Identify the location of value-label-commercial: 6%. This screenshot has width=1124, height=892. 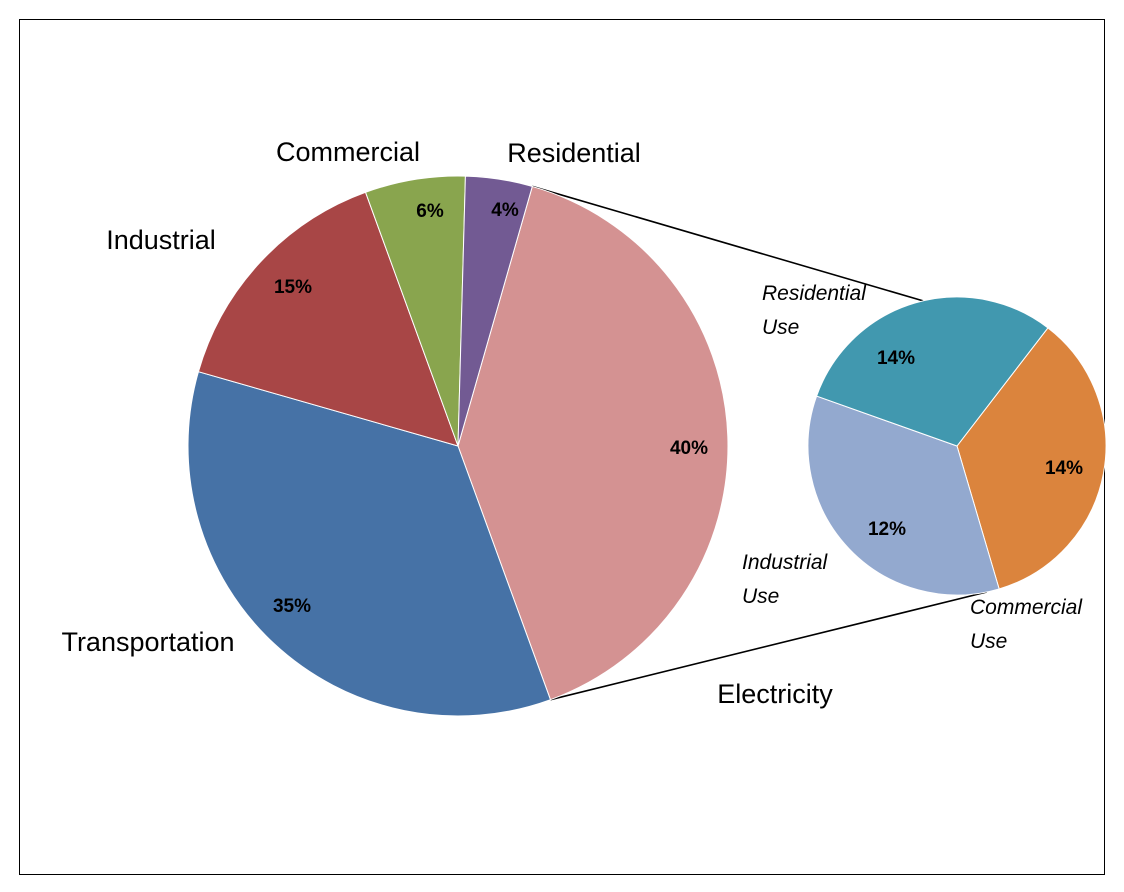
(430, 211).